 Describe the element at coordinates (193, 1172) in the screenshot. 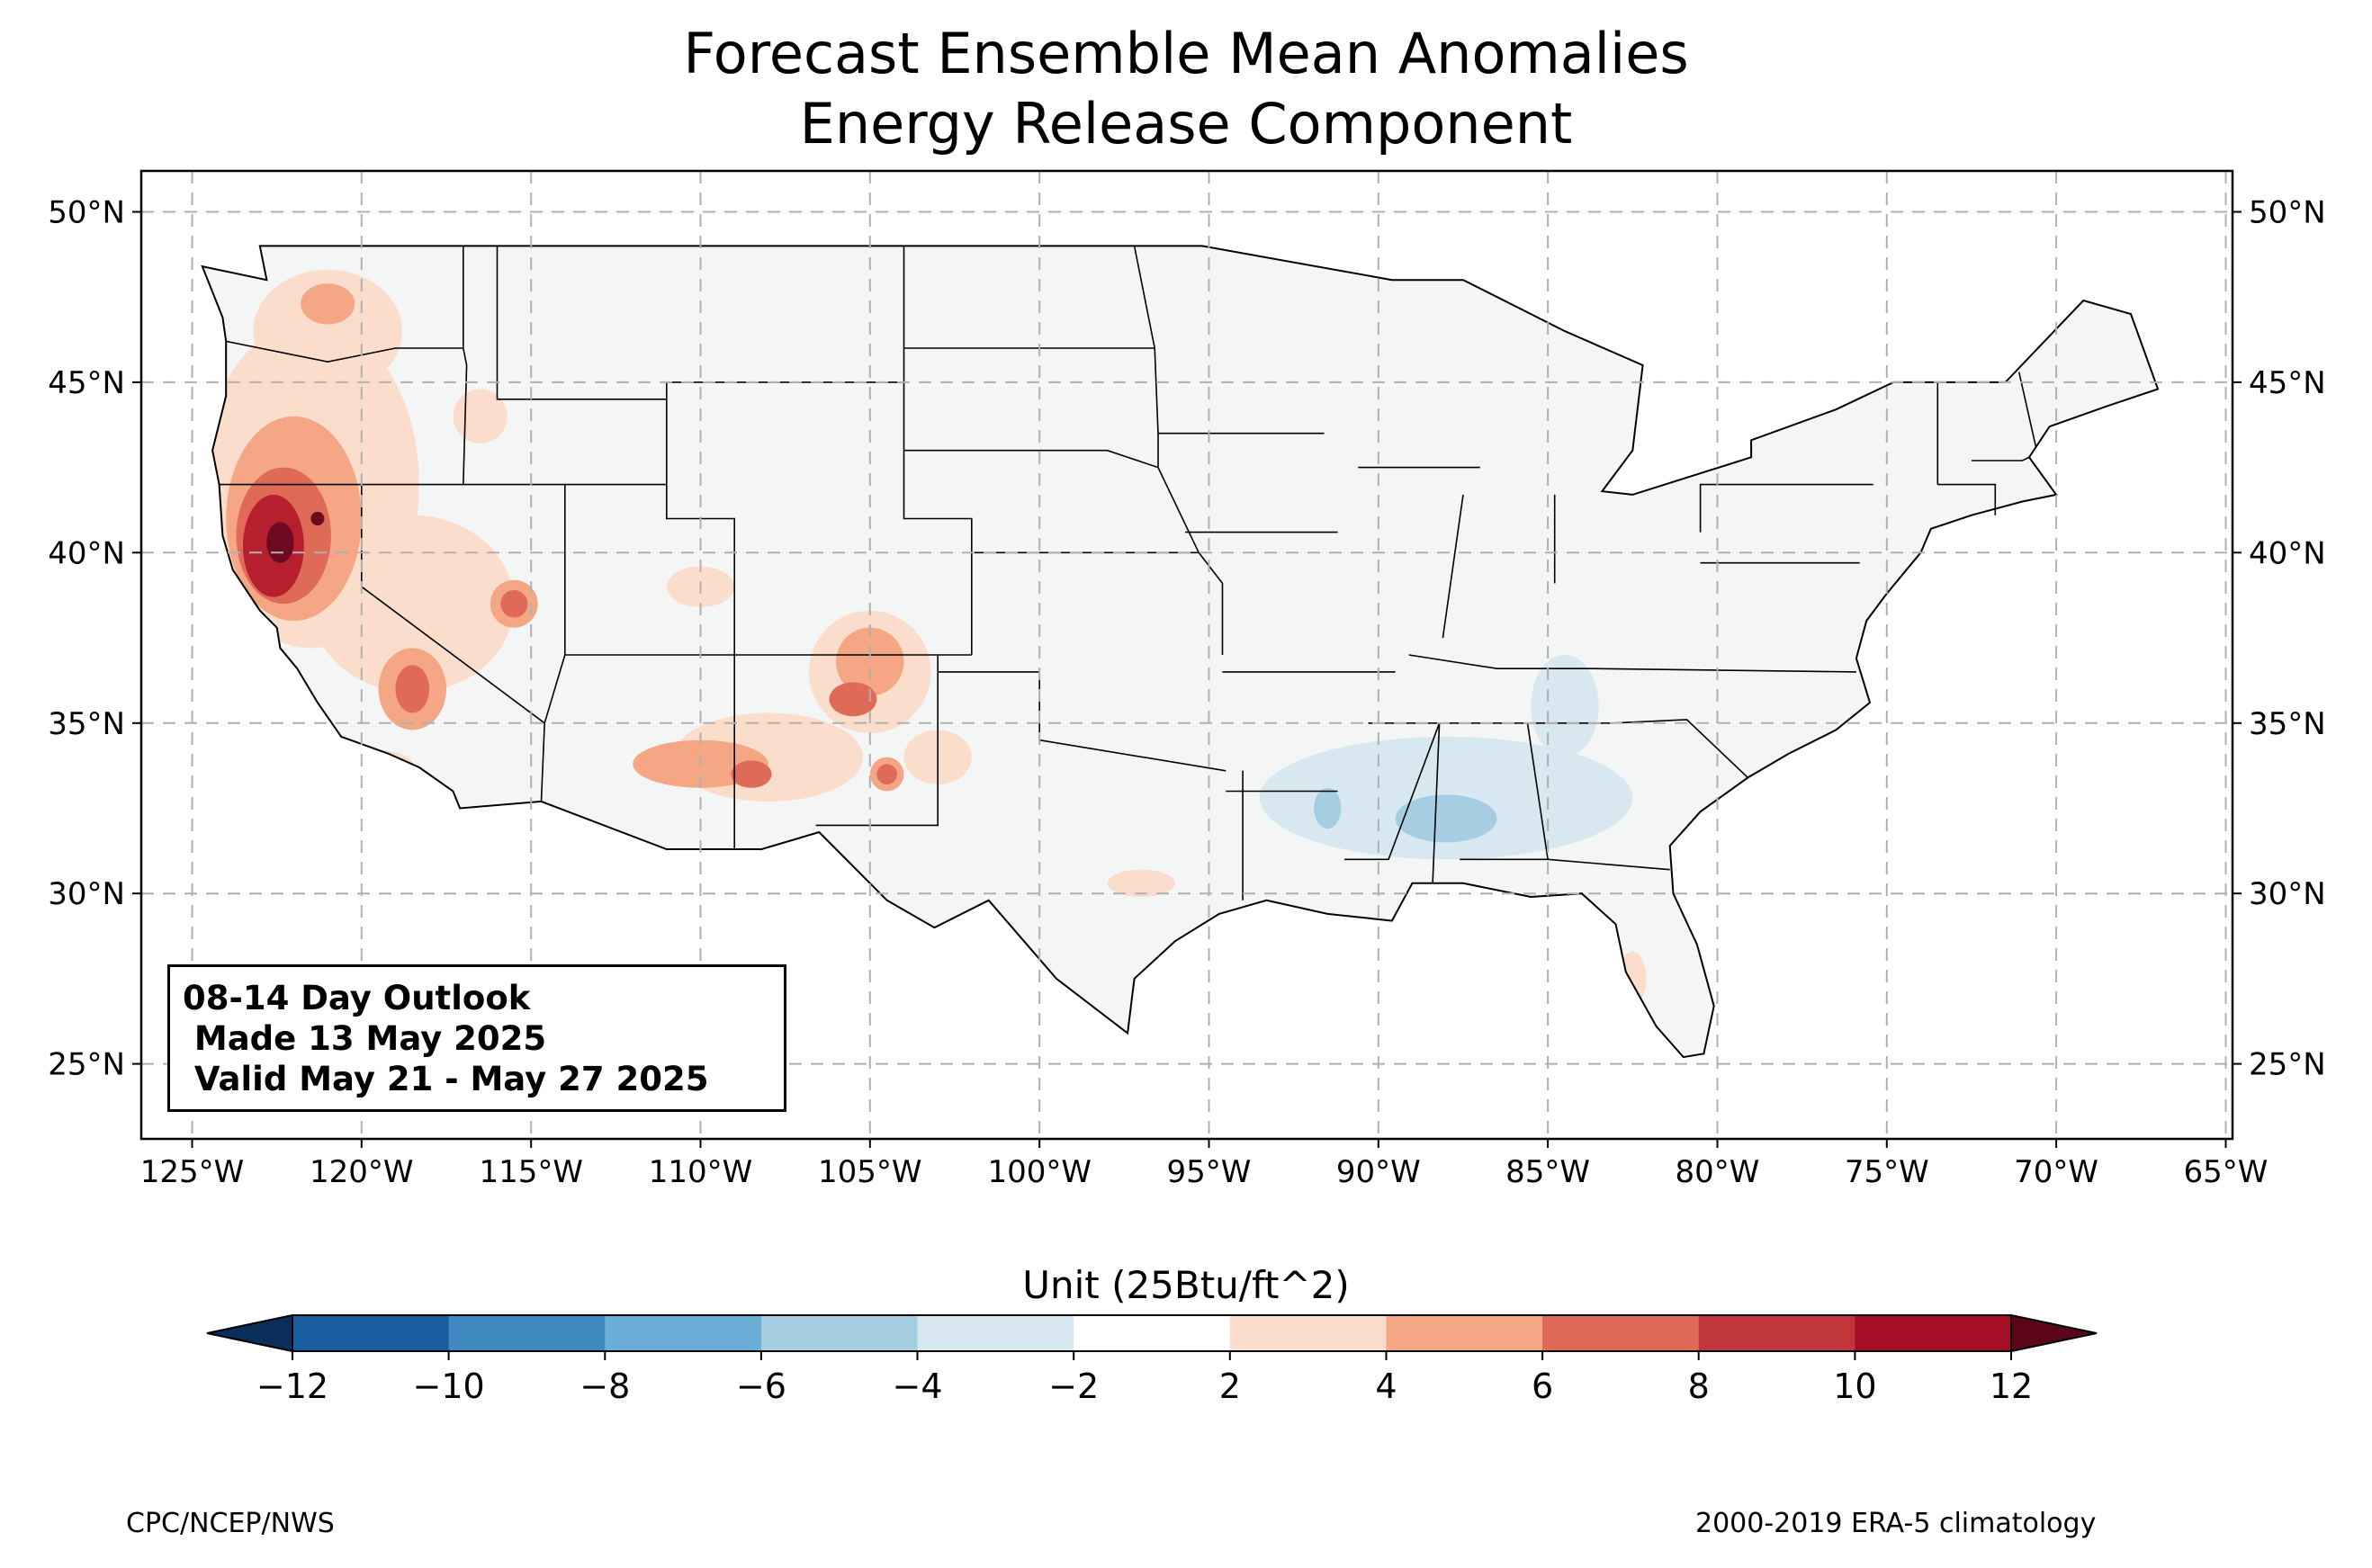

I see `lon-tick-label: 125°W` at that location.